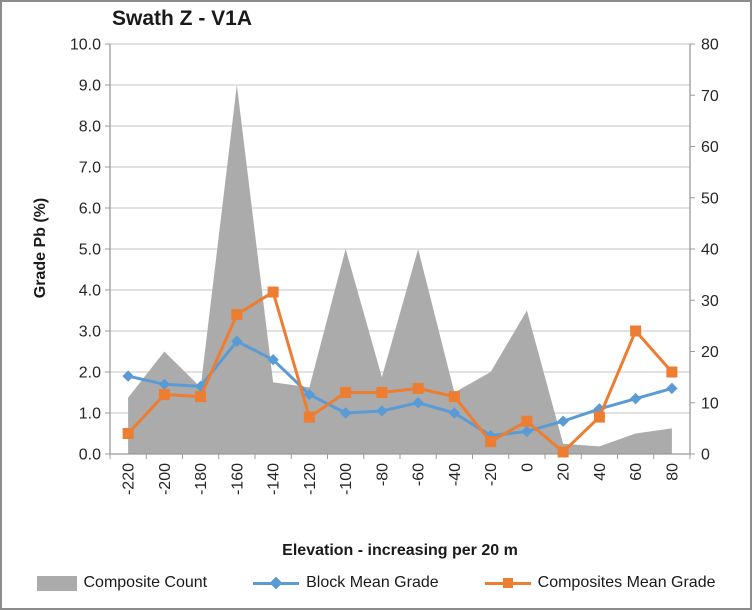  I want to click on x-axis-title: Elevation - increasing per 20 m, so click(400, 550).